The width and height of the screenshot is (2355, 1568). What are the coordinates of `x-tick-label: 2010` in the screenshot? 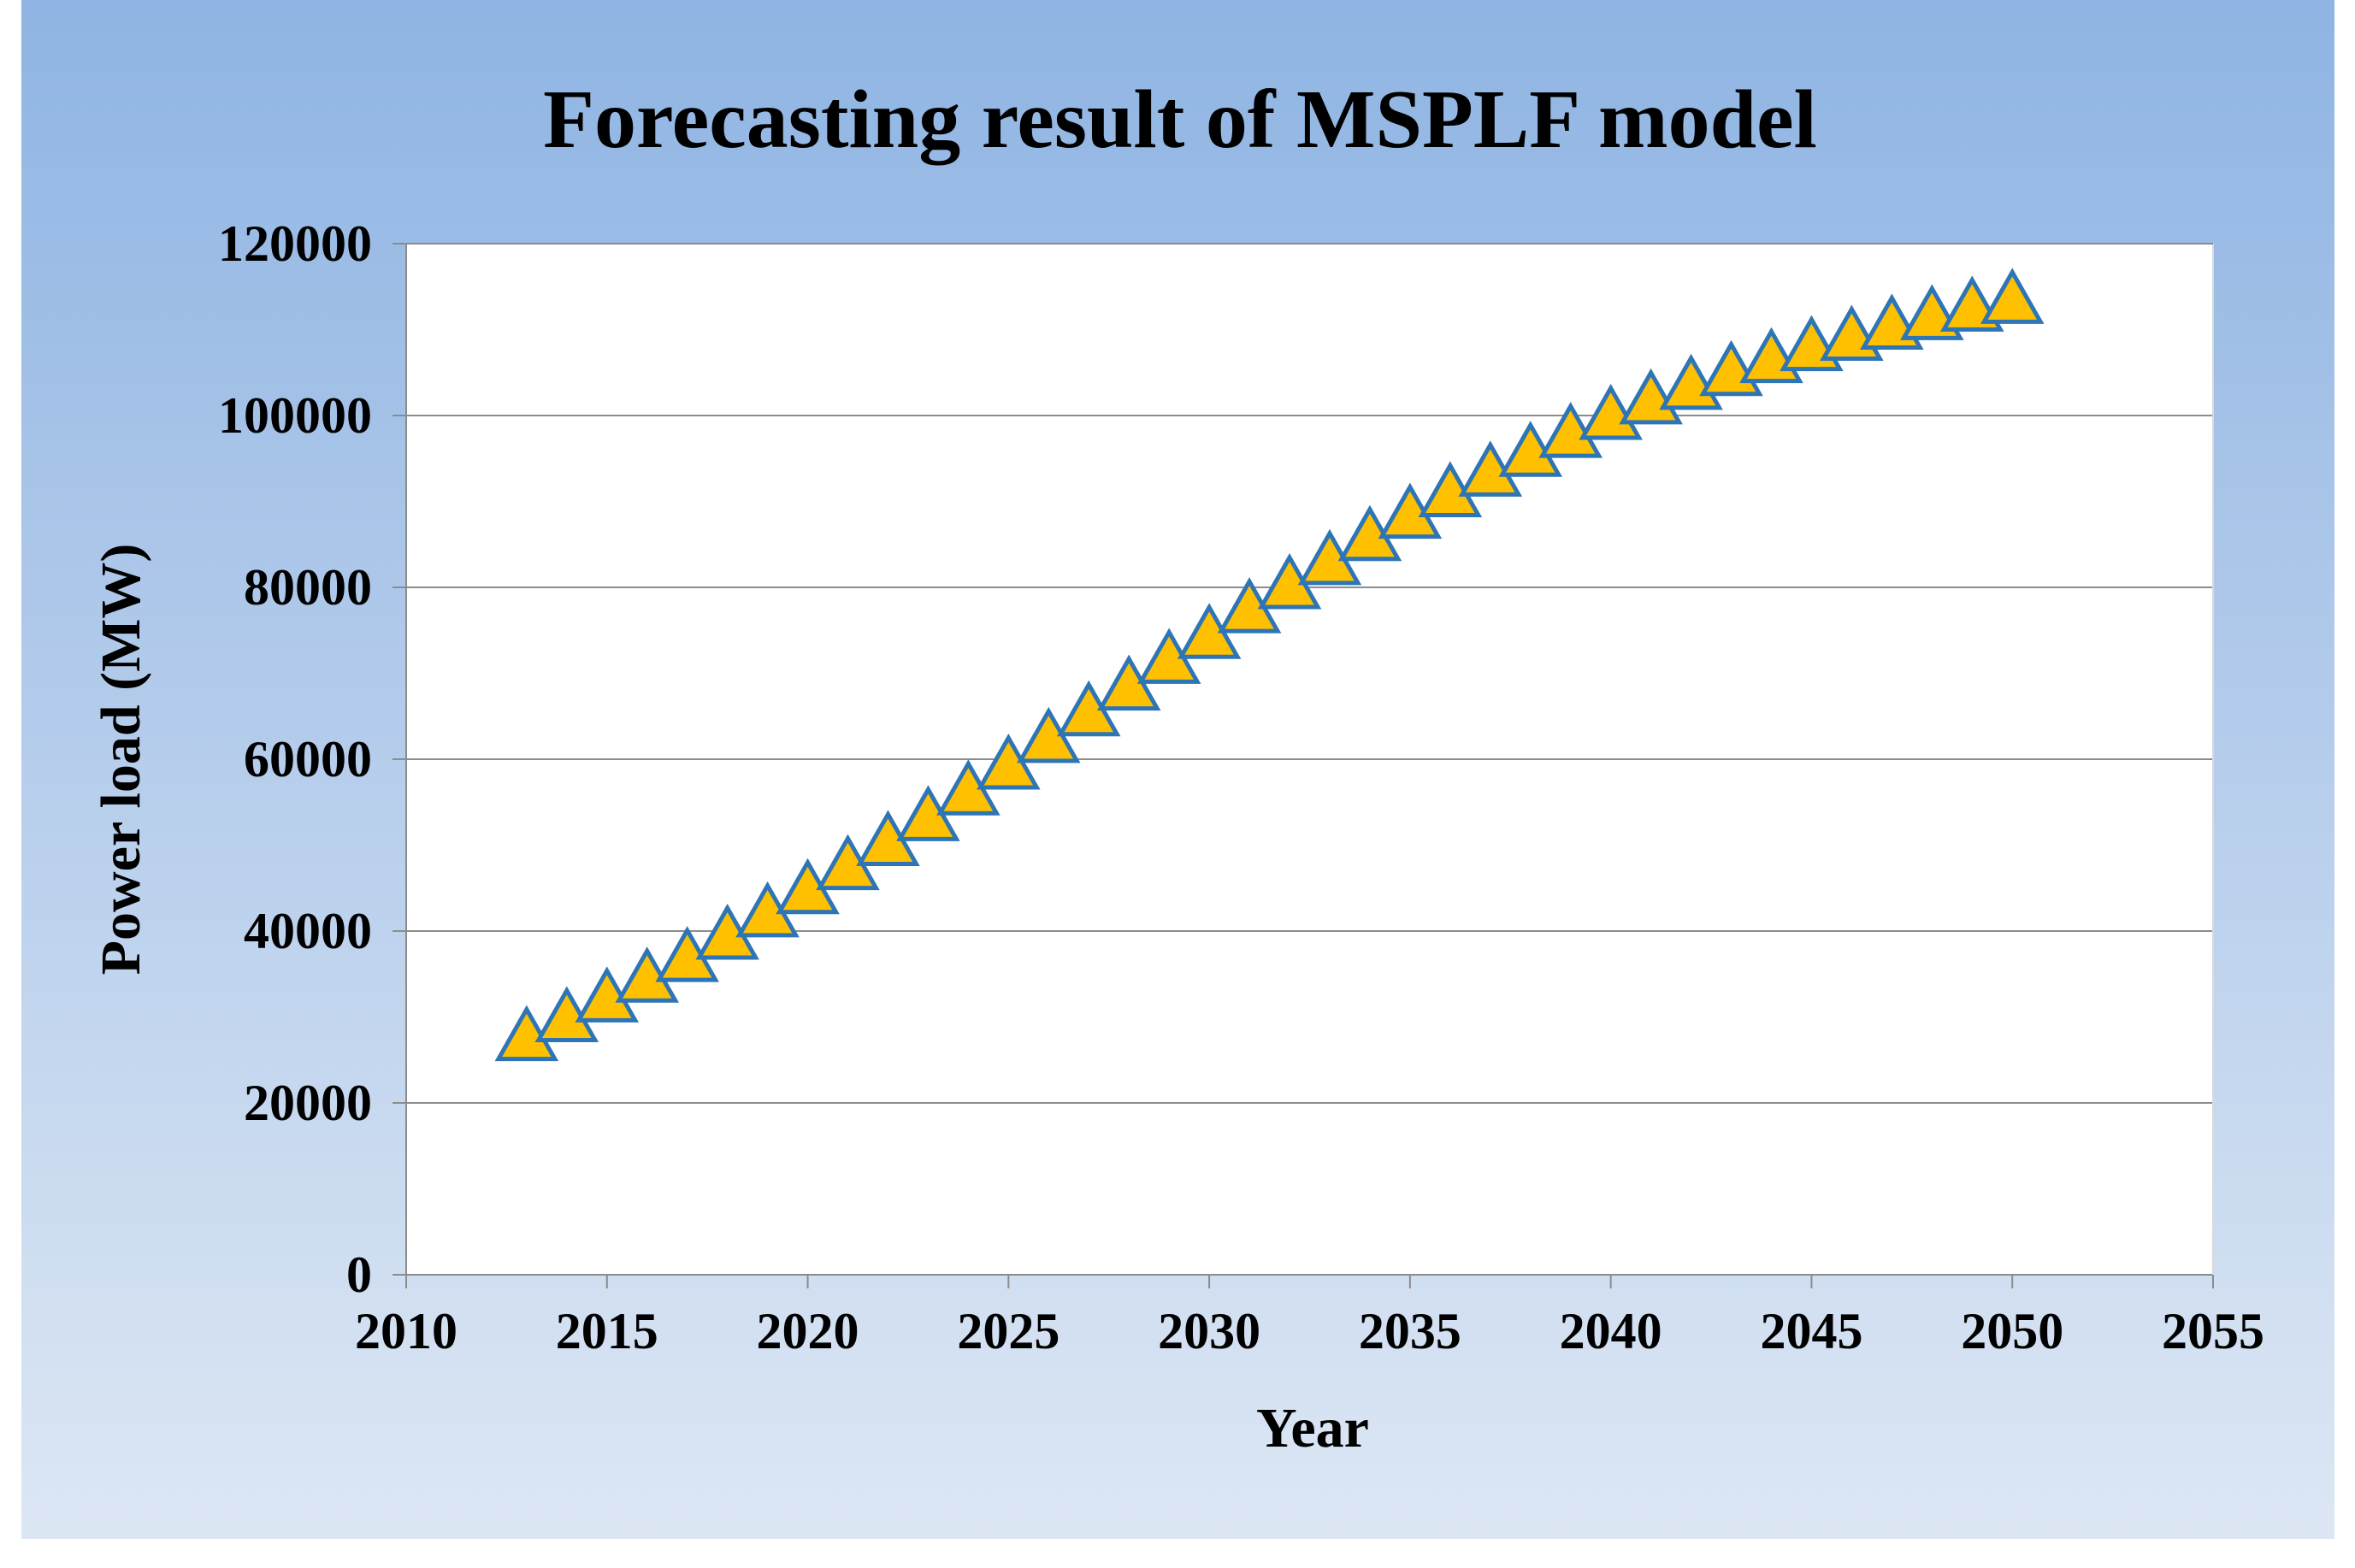 It's located at (406, 1331).